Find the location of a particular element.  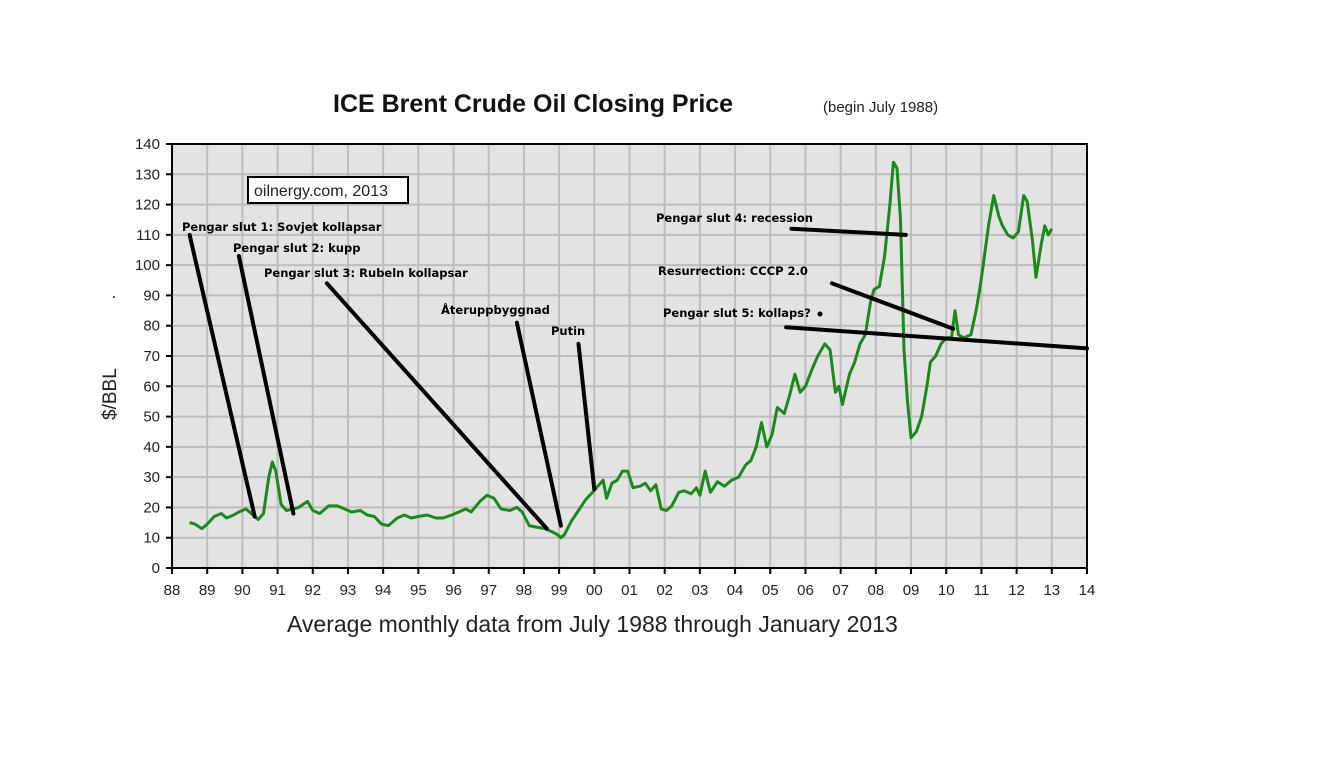

x-tick-label: 94 is located at coordinates (383, 590).